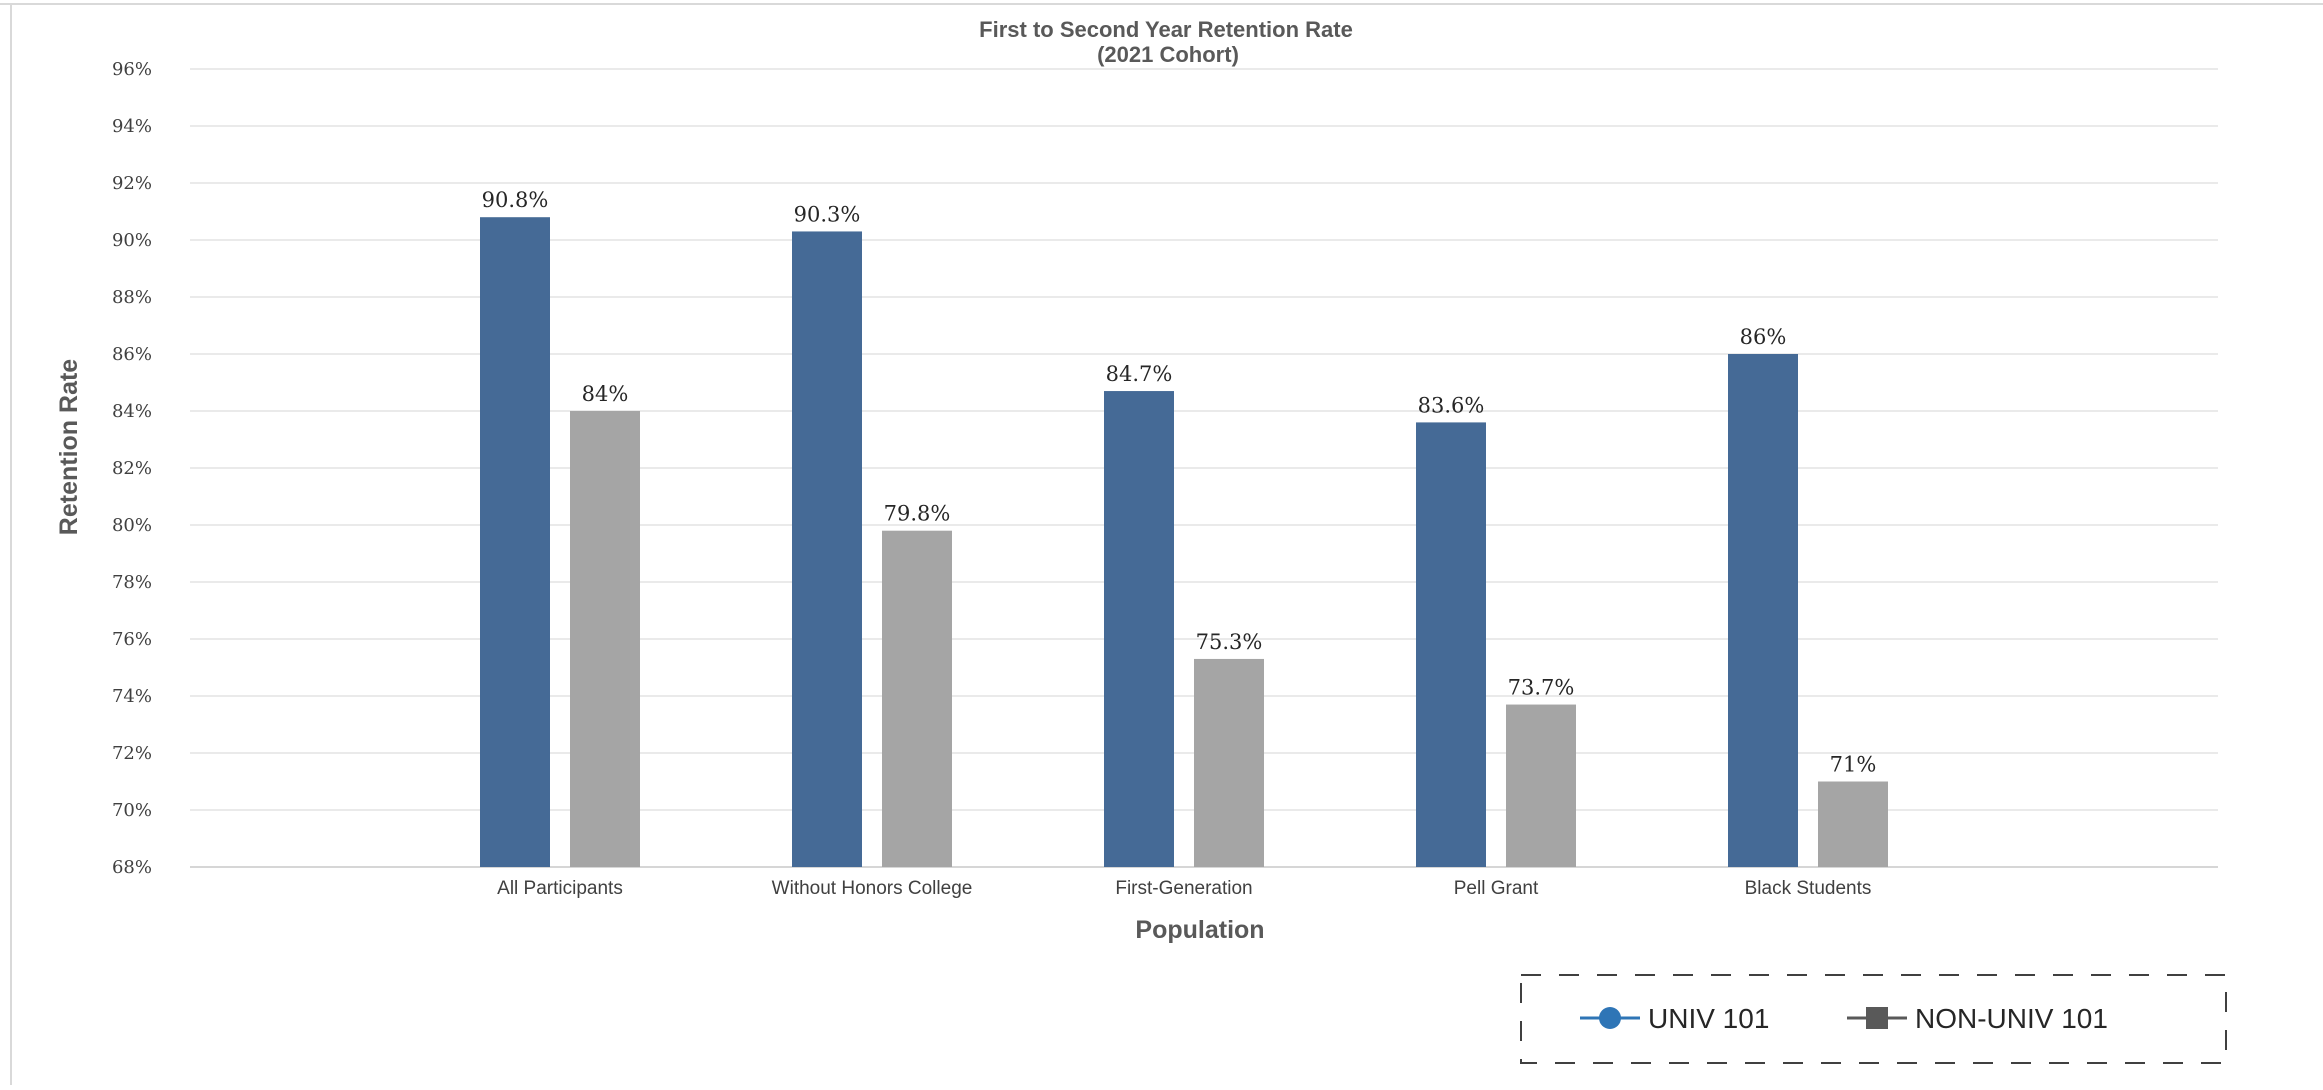  I want to click on x-tick-label: First-Generation, so click(1183, 888).